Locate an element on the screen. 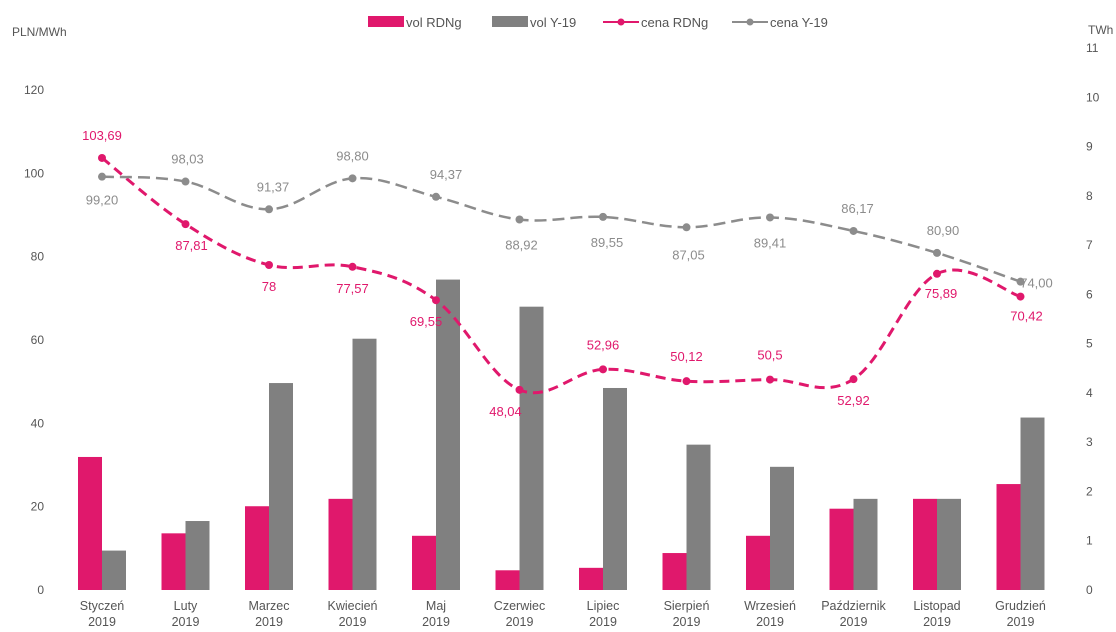  category-label-month: Październik is located at coordinates (853, 606).